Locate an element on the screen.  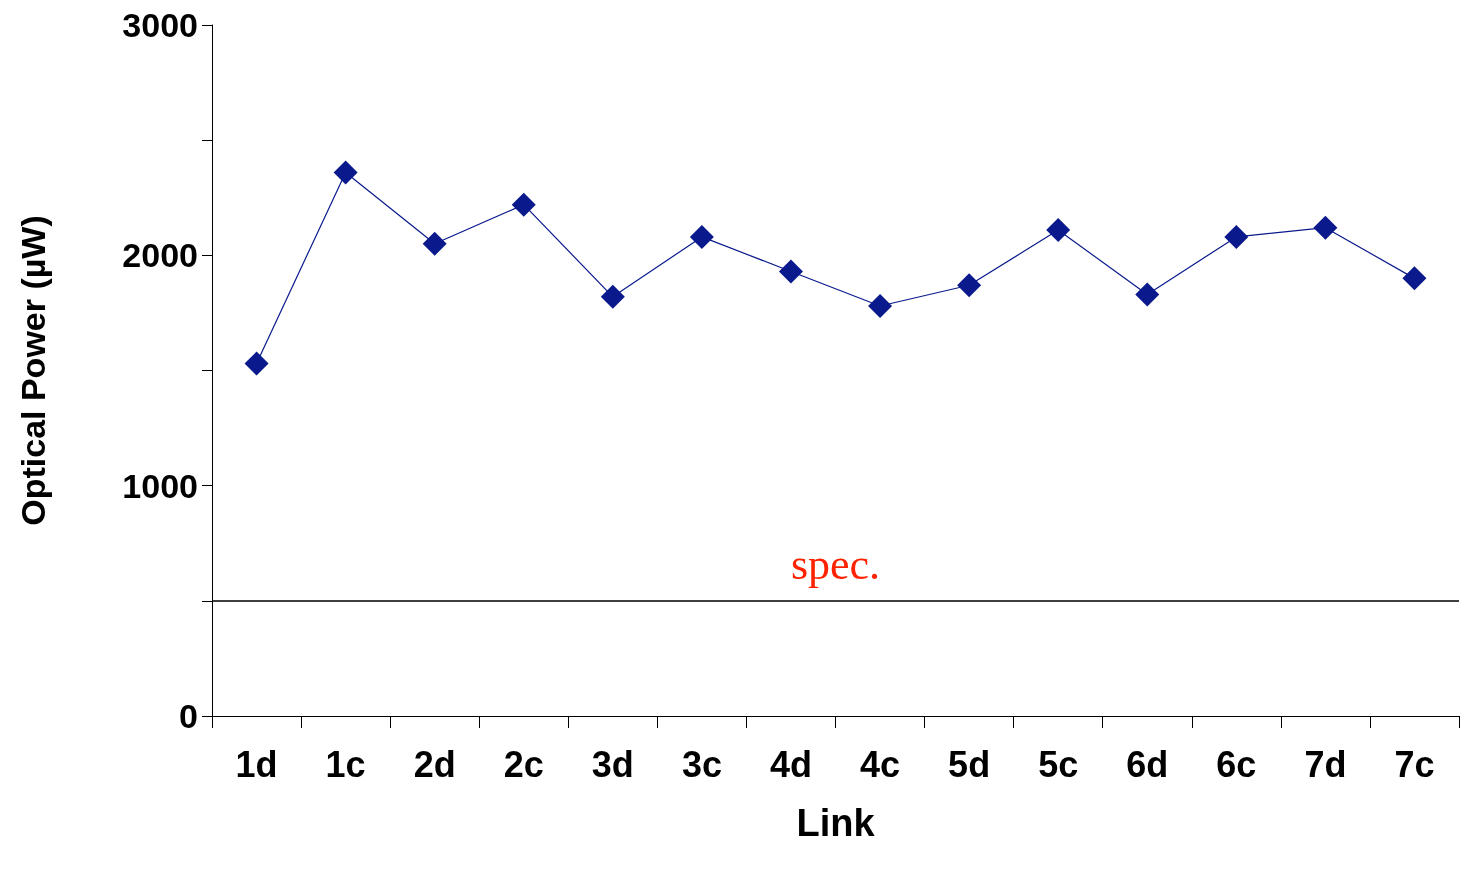
x-tick-label: 4d is located at coordinates (790, 764).